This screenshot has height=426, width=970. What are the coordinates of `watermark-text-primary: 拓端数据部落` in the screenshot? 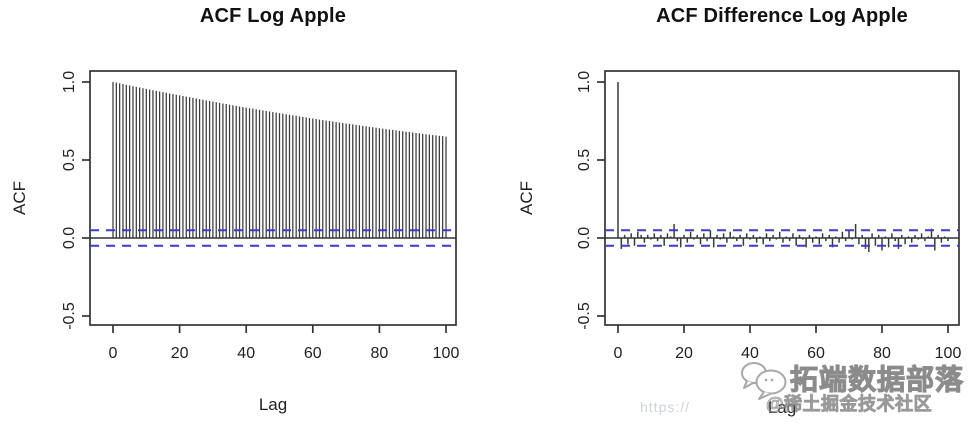 It's located at (877, 379).